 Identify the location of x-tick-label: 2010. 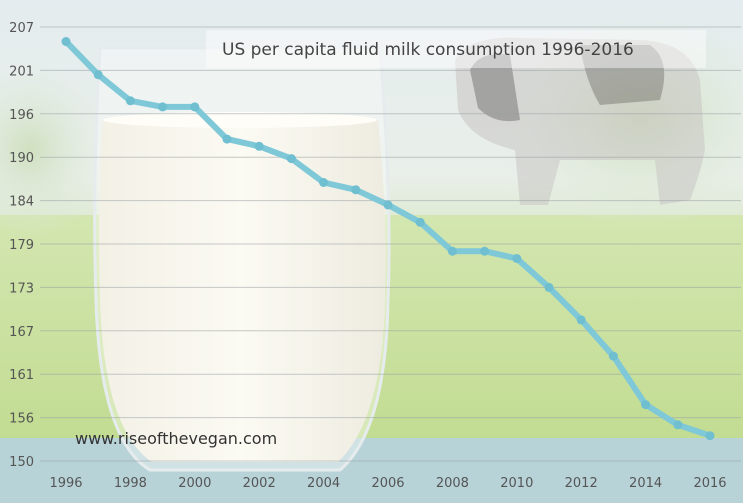
(516, 483).